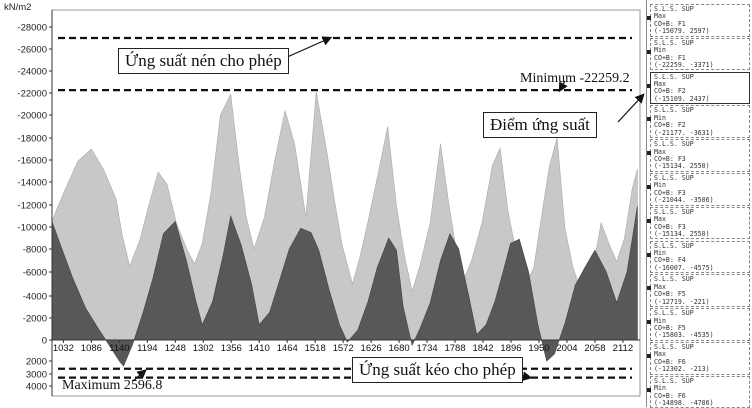 This screenshot has height=408, width=752. I want to click on legend-entry-11-line-4: (-12302. -213), so click(682, 369).